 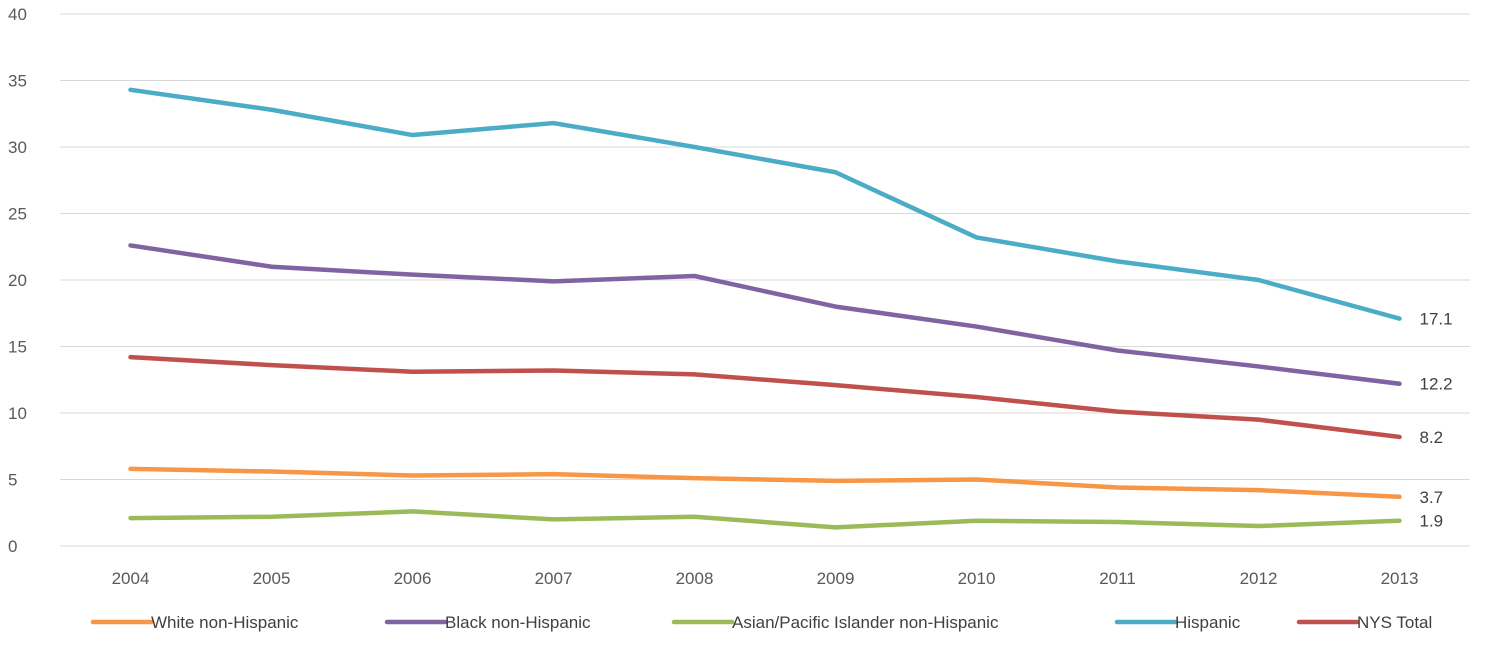 What do you see at coordinates (17, 214) in the screenshot?
I see `y-tick-label: 25` at bounding box center [17, 214].